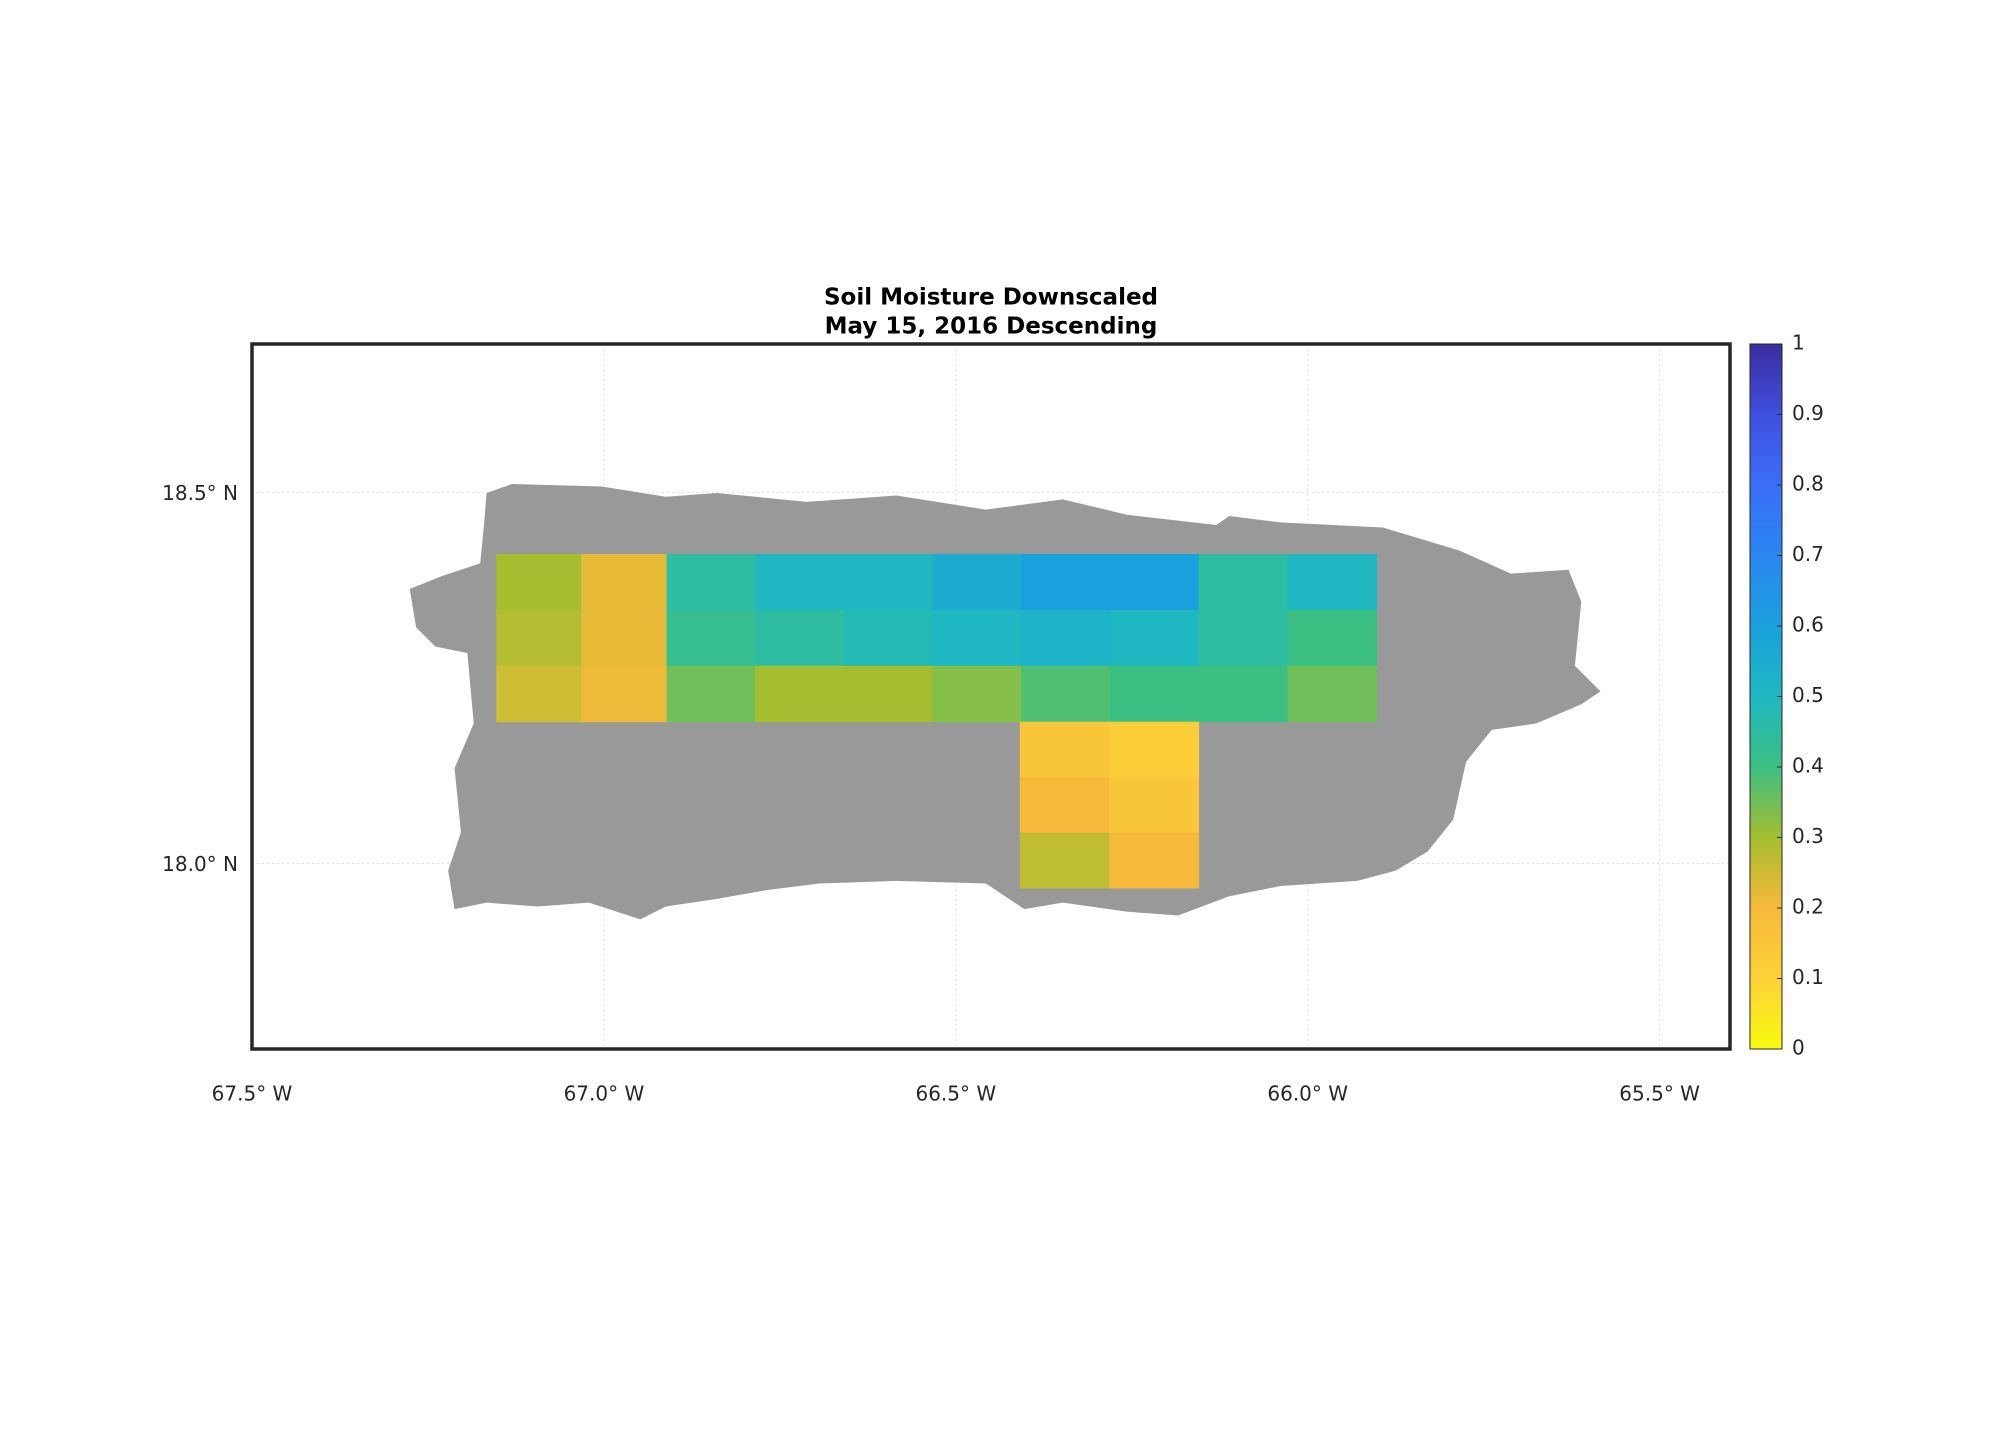 This screenshot has height=1433, width=1991. Describe the element at coordinates (955, 1094) in the screenshot. I see `x-tick-label: 66.5° W` at that location.